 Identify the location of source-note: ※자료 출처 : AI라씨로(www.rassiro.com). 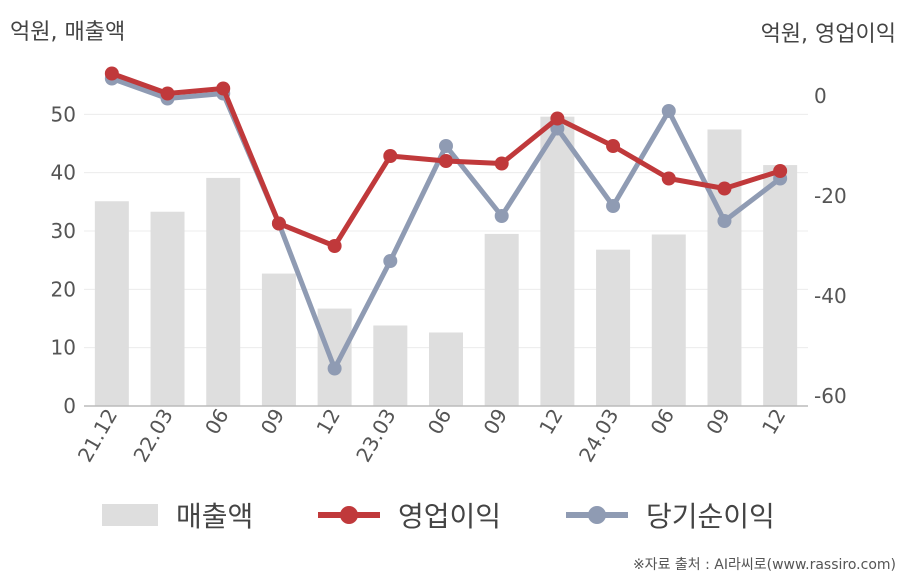
(764, 565).